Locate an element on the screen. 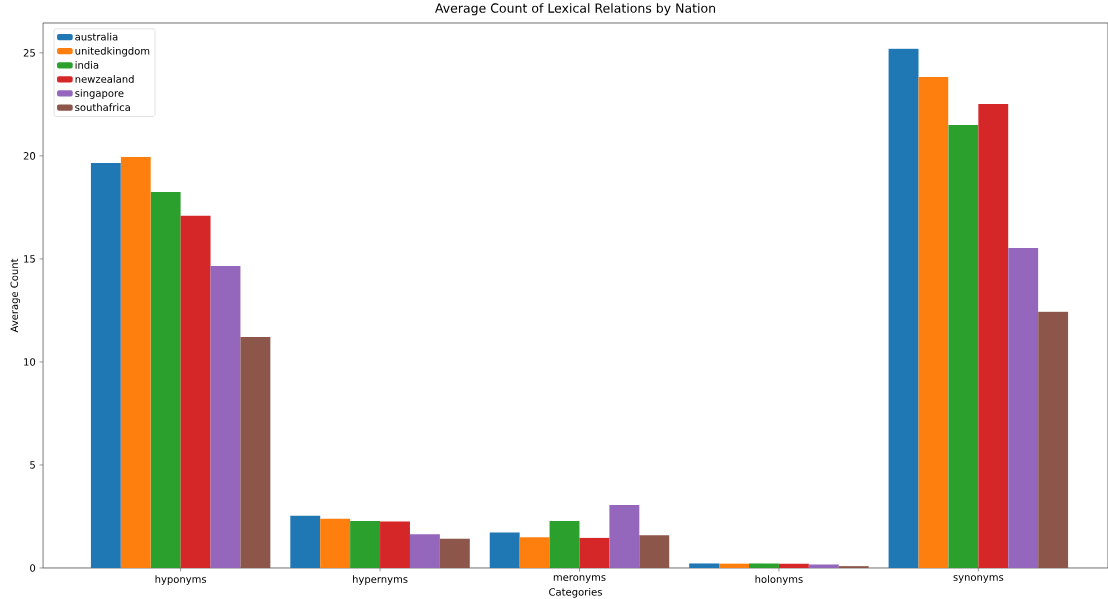 The image size is (1108, 599). x-tick-label: meronyms is located at coordinates (579, 579).